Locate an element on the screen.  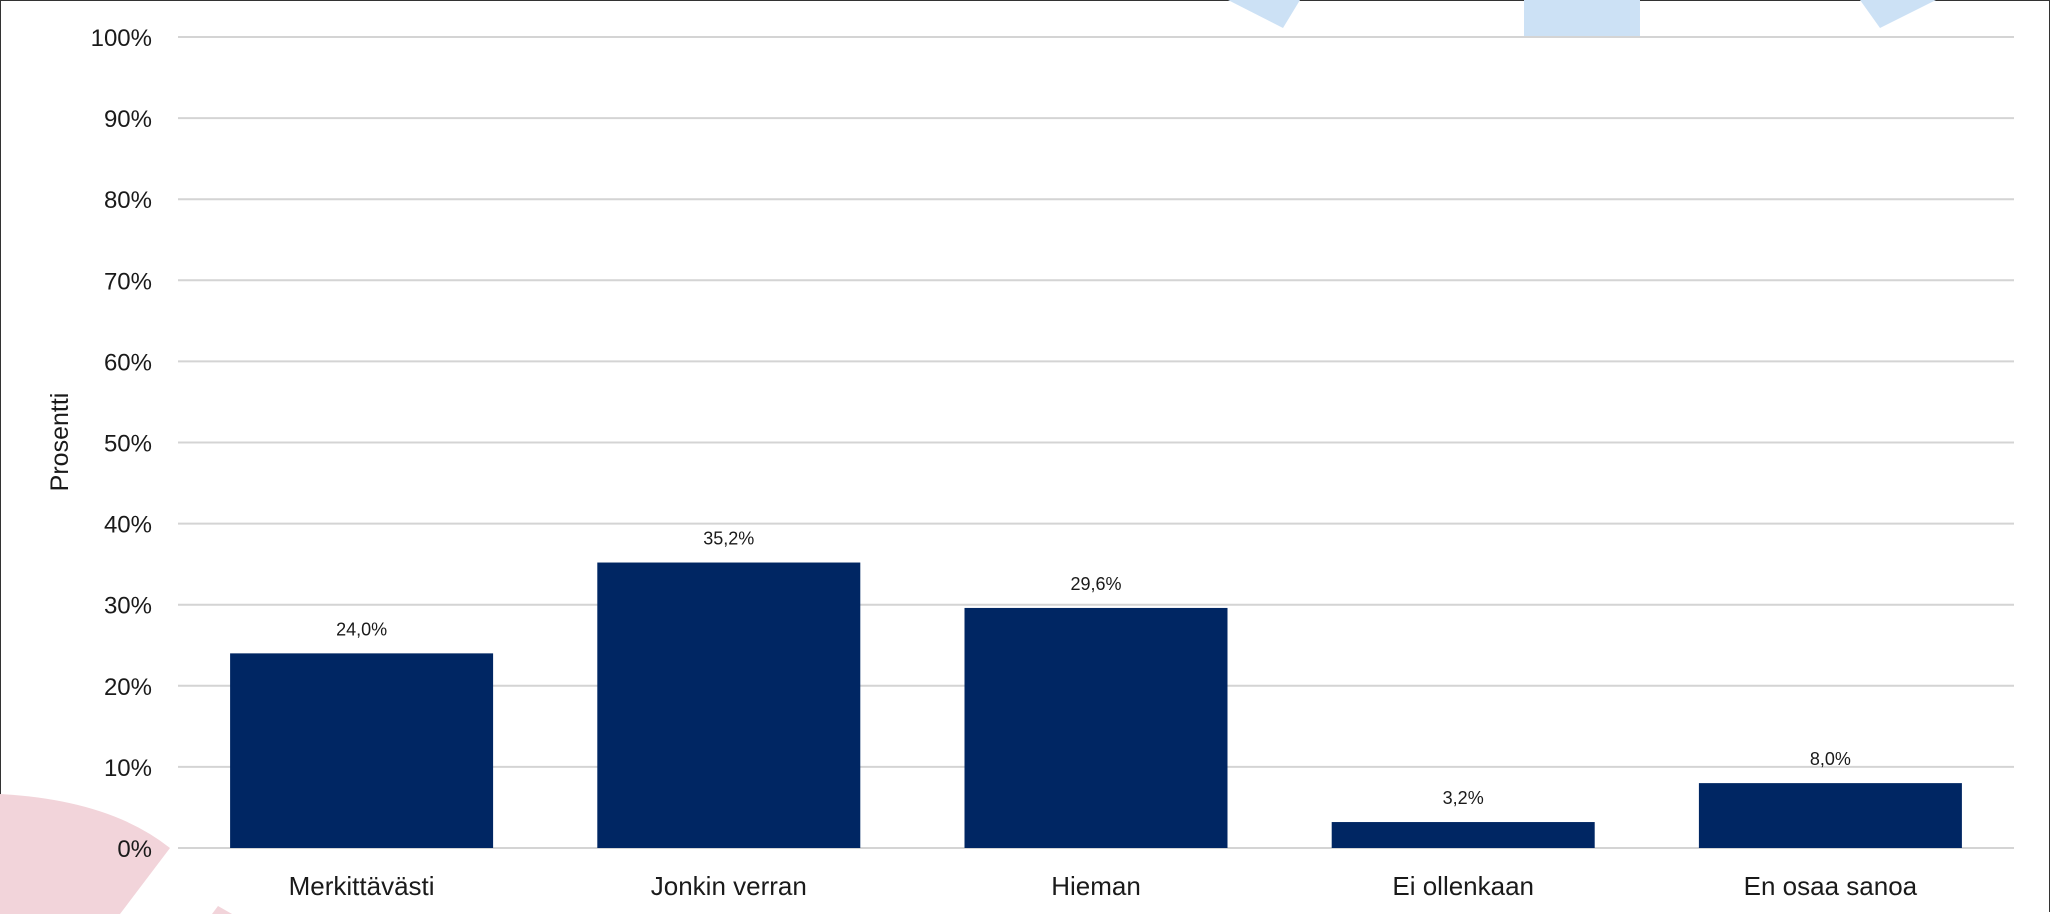
y-tick-label: 60% is located at coordinates (128, 362).